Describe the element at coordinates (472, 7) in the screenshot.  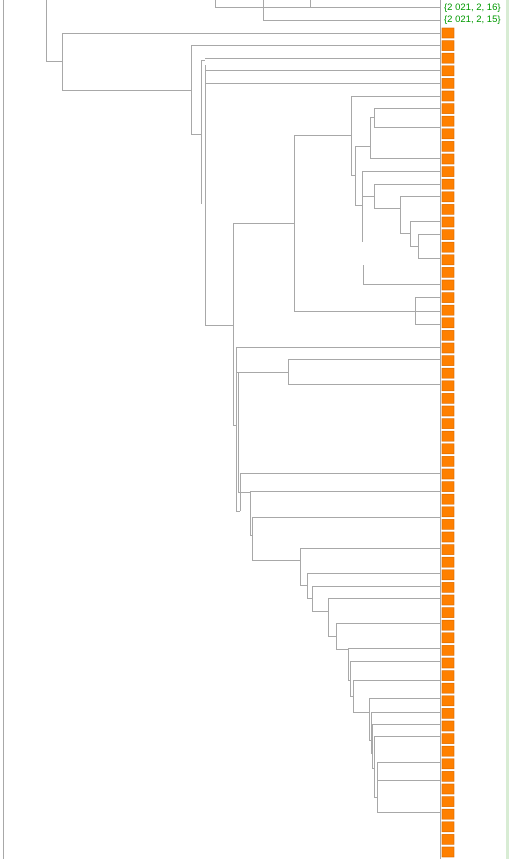
I see `leaf-label-1: {2 021, 2, 16}` at that location.